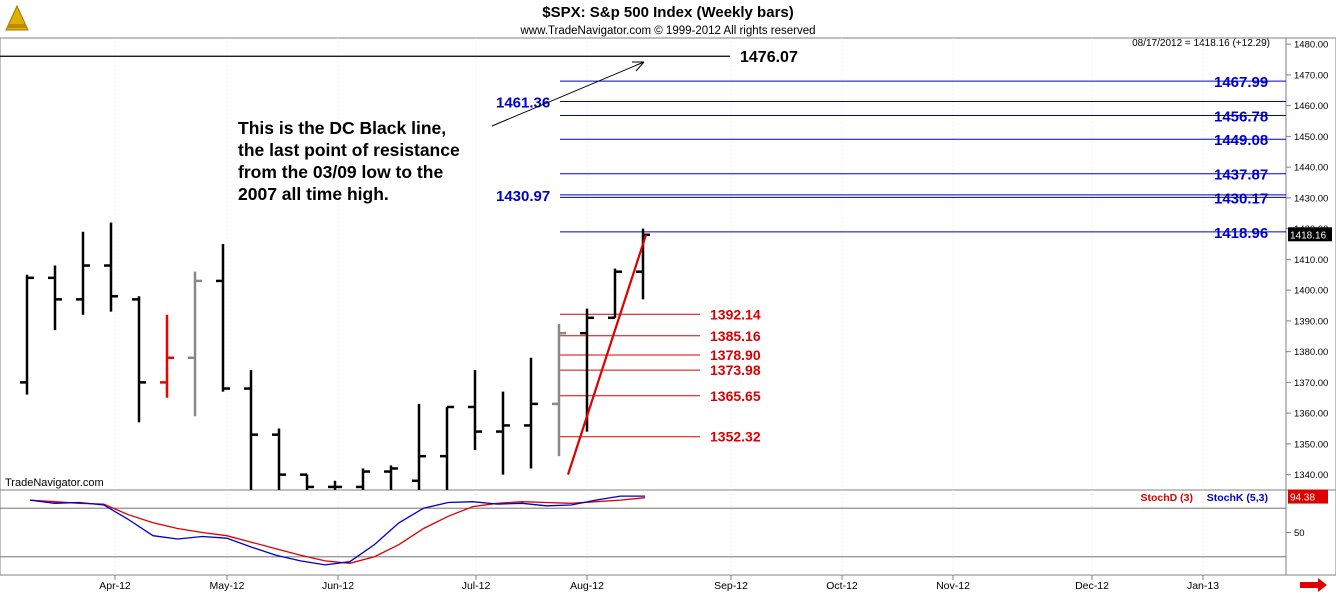  What do you see at coordinates (1201, 43) in the screenshot?
I see `last-close-readout: 08/17/2012 = 1418.16 (+12.29)` at bounding box center [1201, 43].